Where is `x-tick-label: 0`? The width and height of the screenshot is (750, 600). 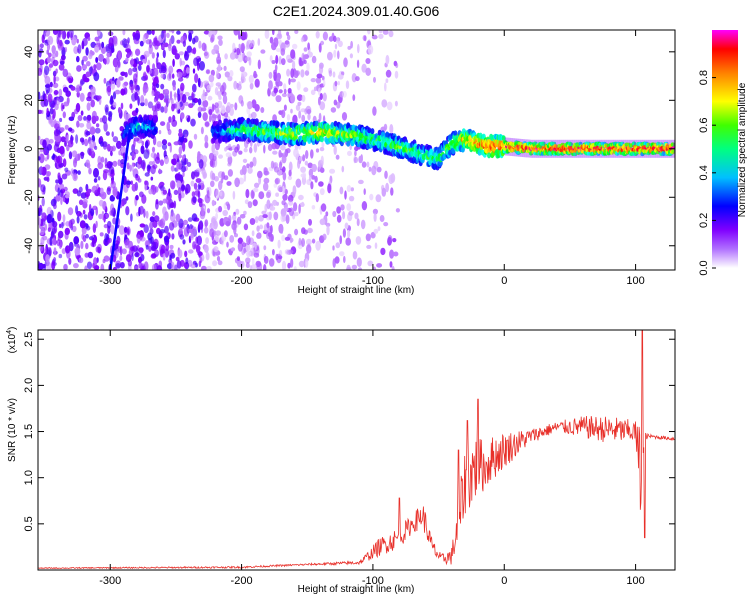
x-tick-label: 0 is located at coordinates (504, 281).